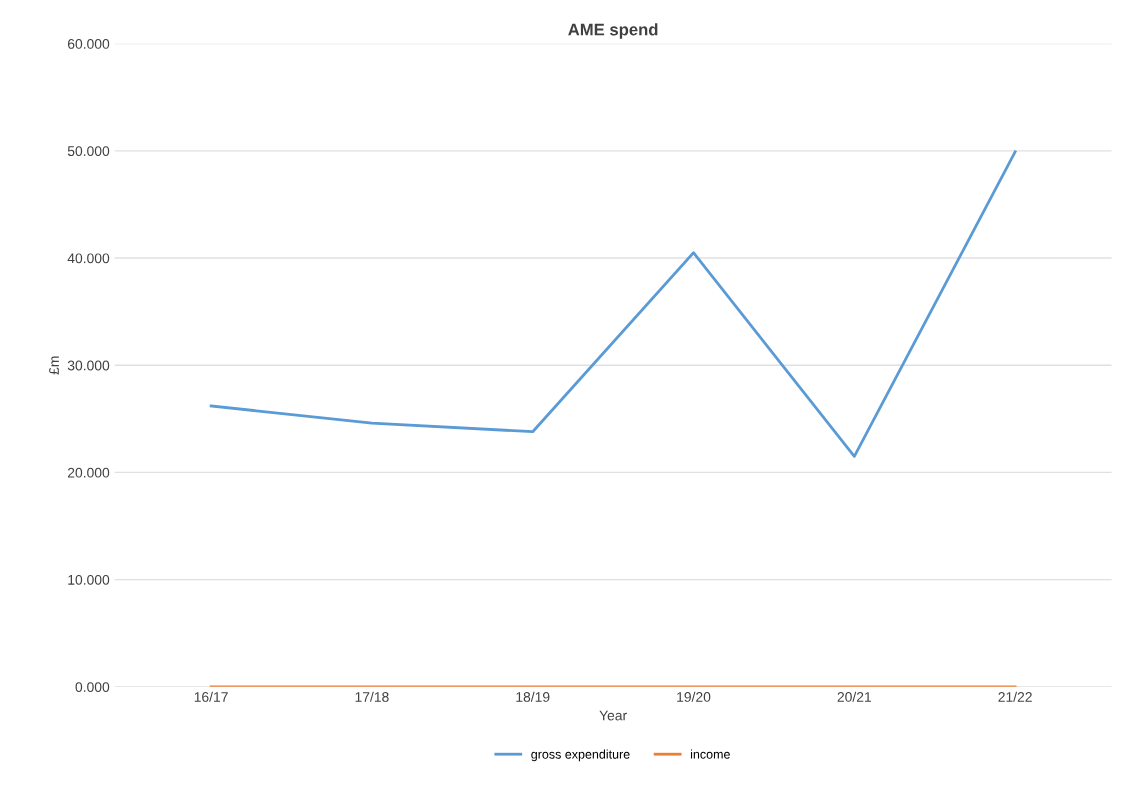 The width and height of the screenshot is (1146, 794). What do you see at coordinates (88, 151) in the screenshot?
I see `y-tick-label: 50.000` at bounding box center [88, 151].